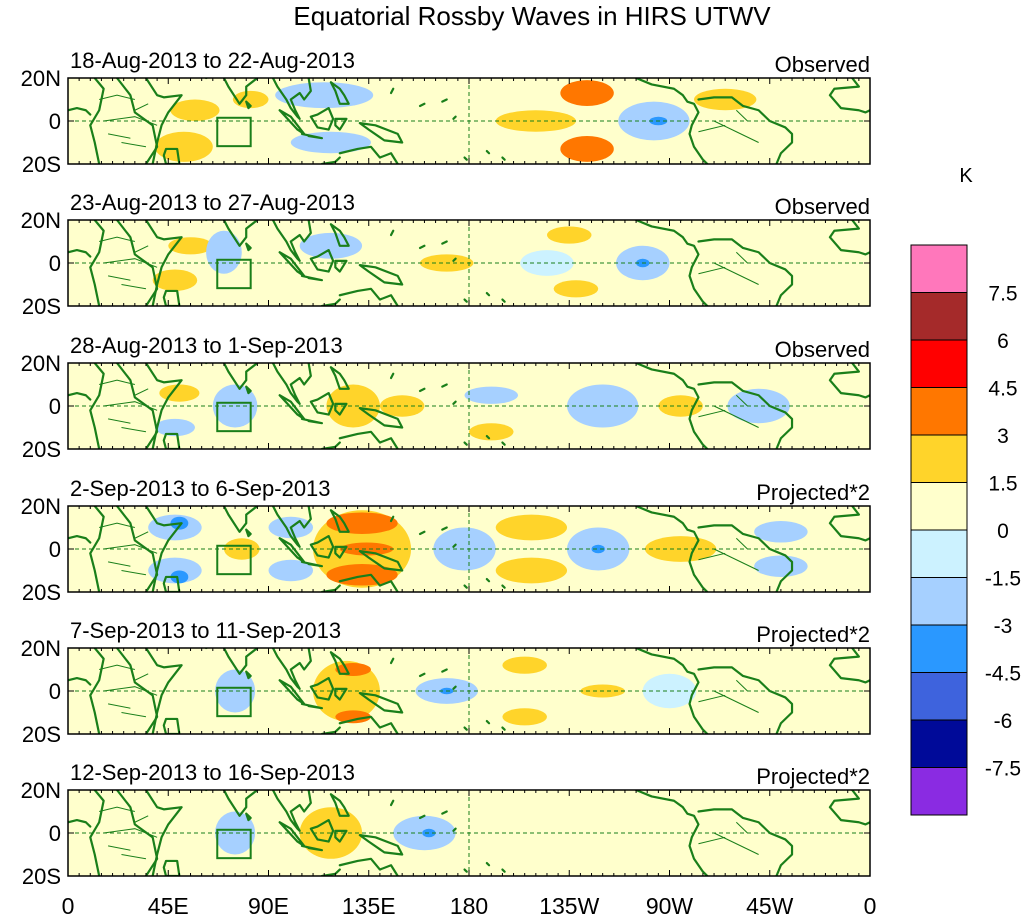  I want to click on x-axis: 0 45E 90E 135E 180 135W 90W 45W 0, so click(469, 906).